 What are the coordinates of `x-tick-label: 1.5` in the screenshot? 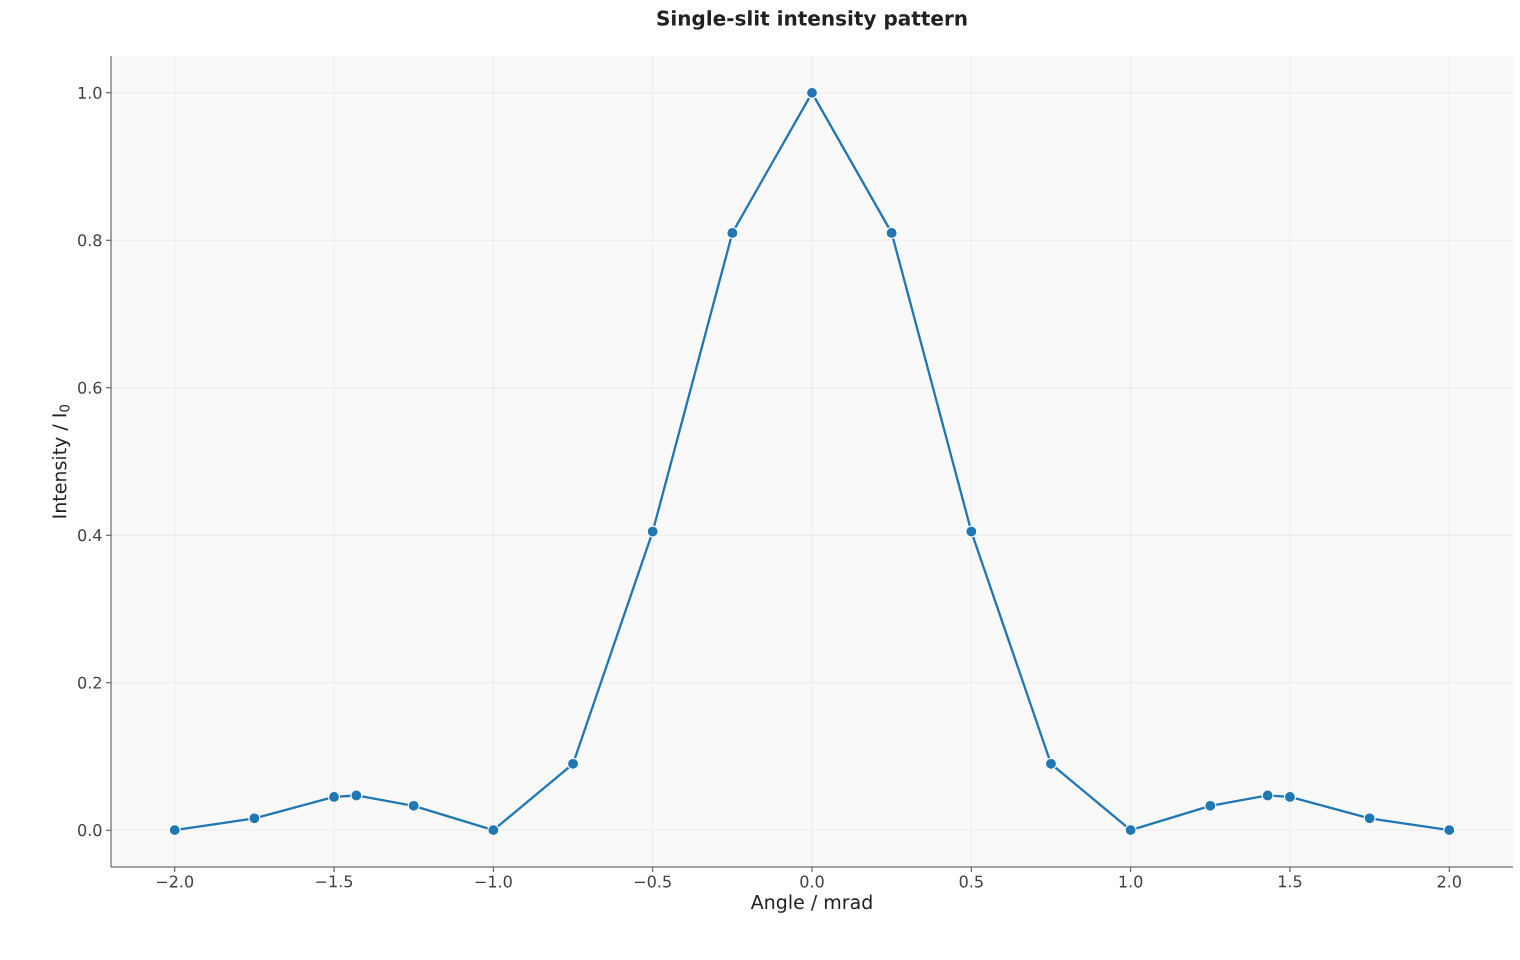 It's located at (1290, 881).